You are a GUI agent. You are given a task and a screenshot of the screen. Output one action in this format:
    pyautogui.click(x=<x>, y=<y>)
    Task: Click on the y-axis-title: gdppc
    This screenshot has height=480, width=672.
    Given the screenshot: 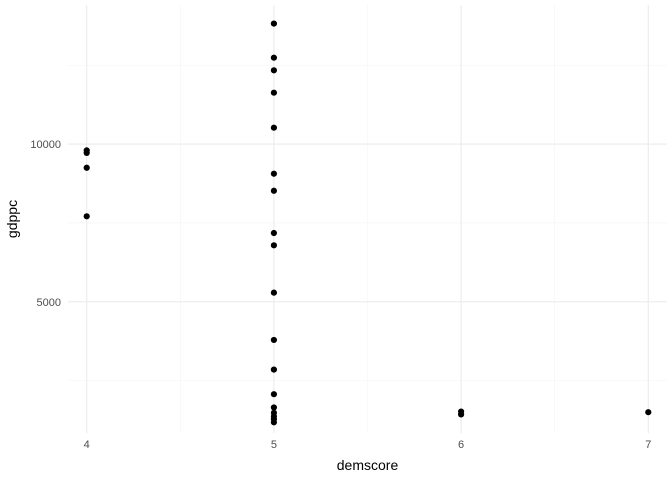 What is the action you would take?
    pyautogui.click(x=12, y=219)
    